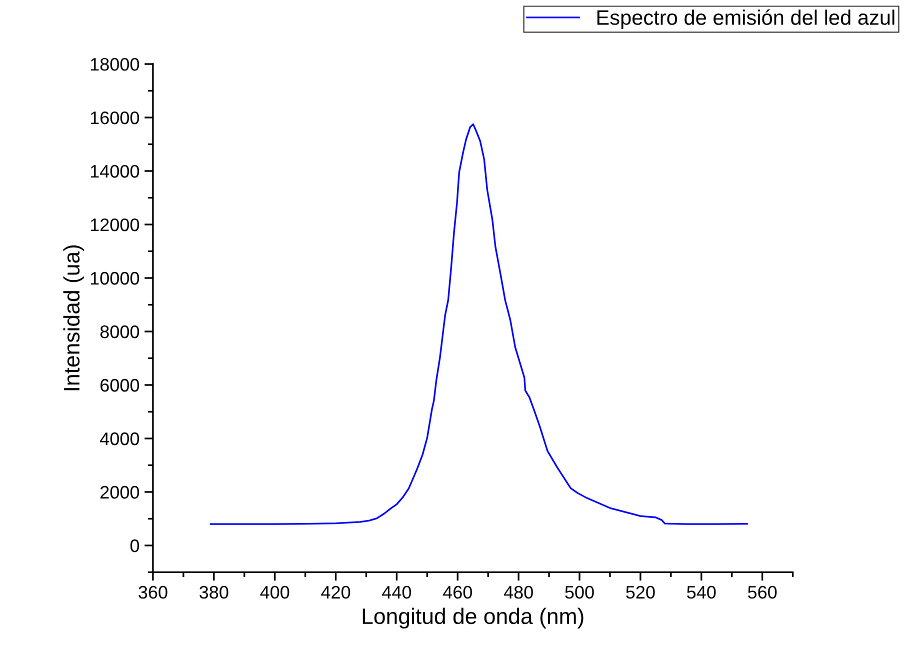 This screenshot has height=660, width=905. I want to click on x-tick-label: 400, so click(275, 592).